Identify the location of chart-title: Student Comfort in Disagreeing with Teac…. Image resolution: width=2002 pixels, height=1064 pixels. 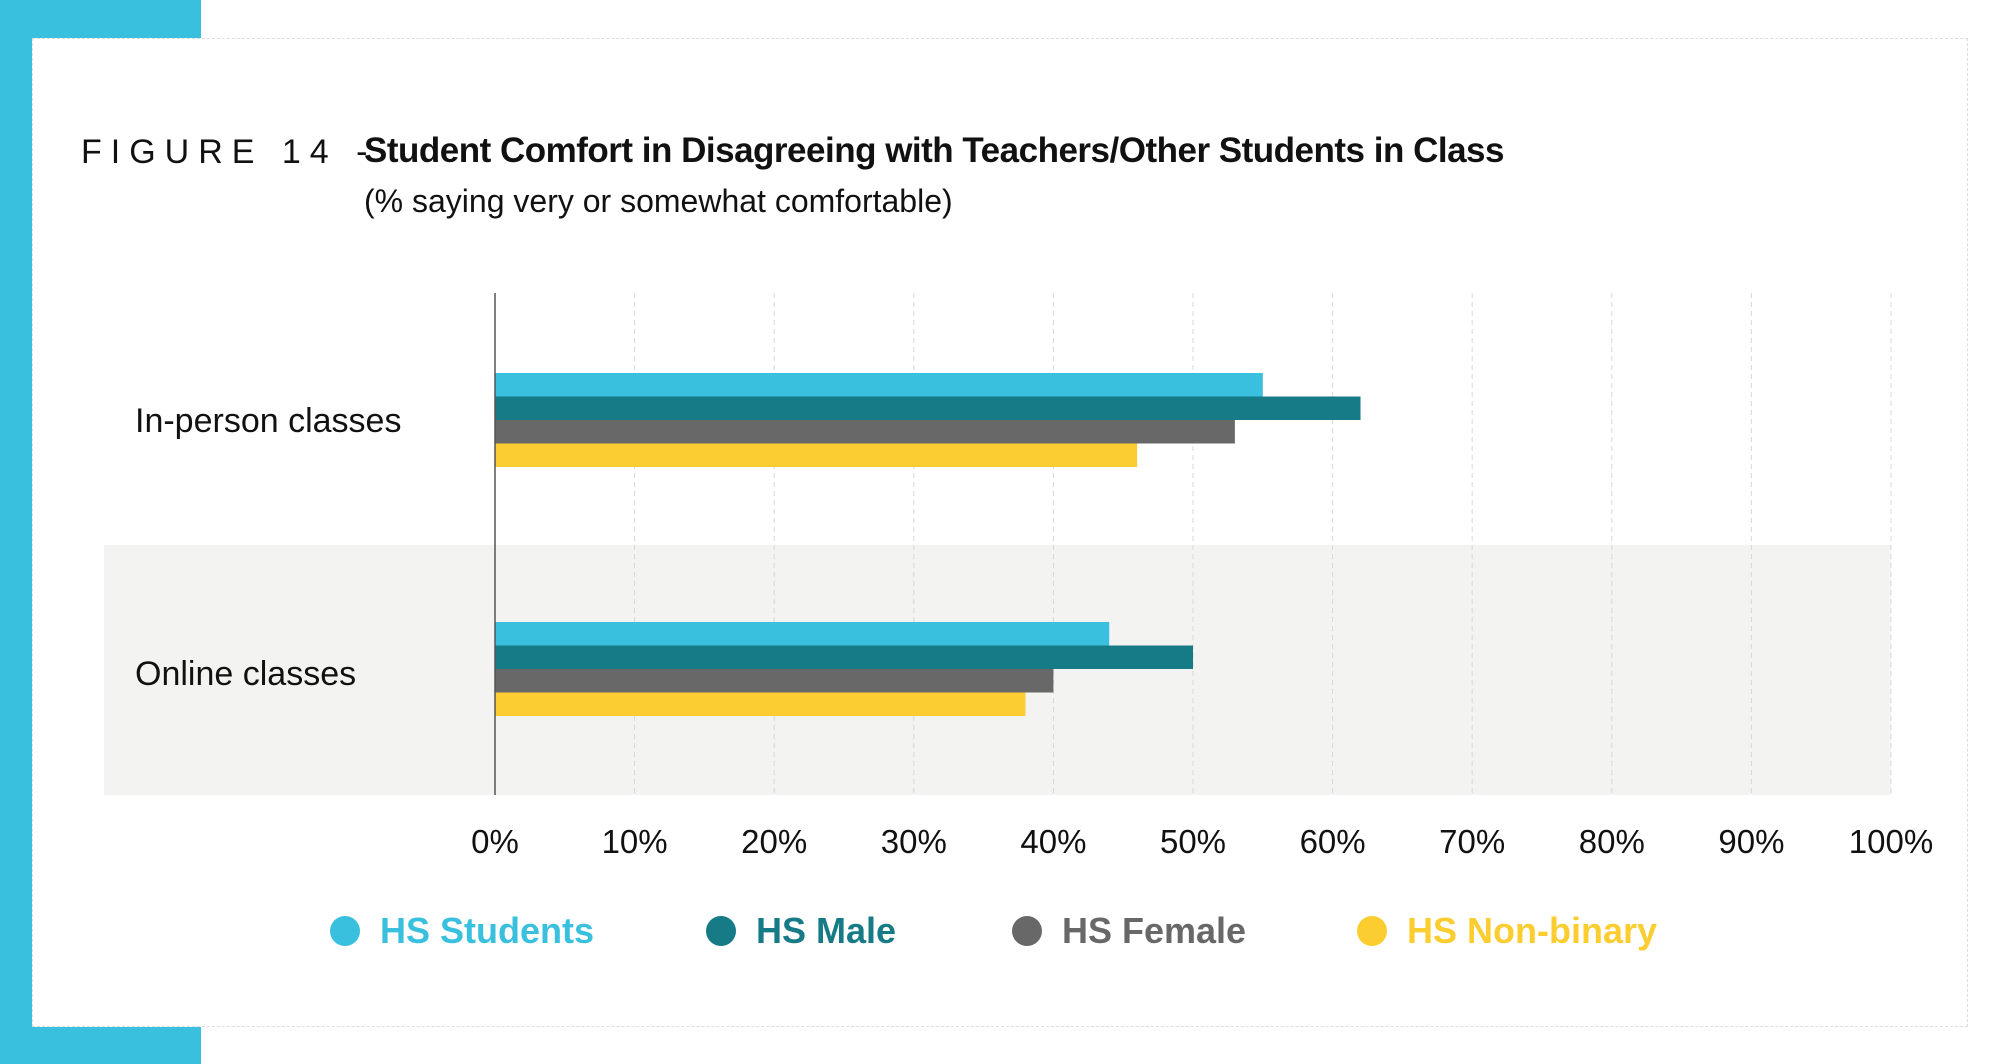
(934, 150).